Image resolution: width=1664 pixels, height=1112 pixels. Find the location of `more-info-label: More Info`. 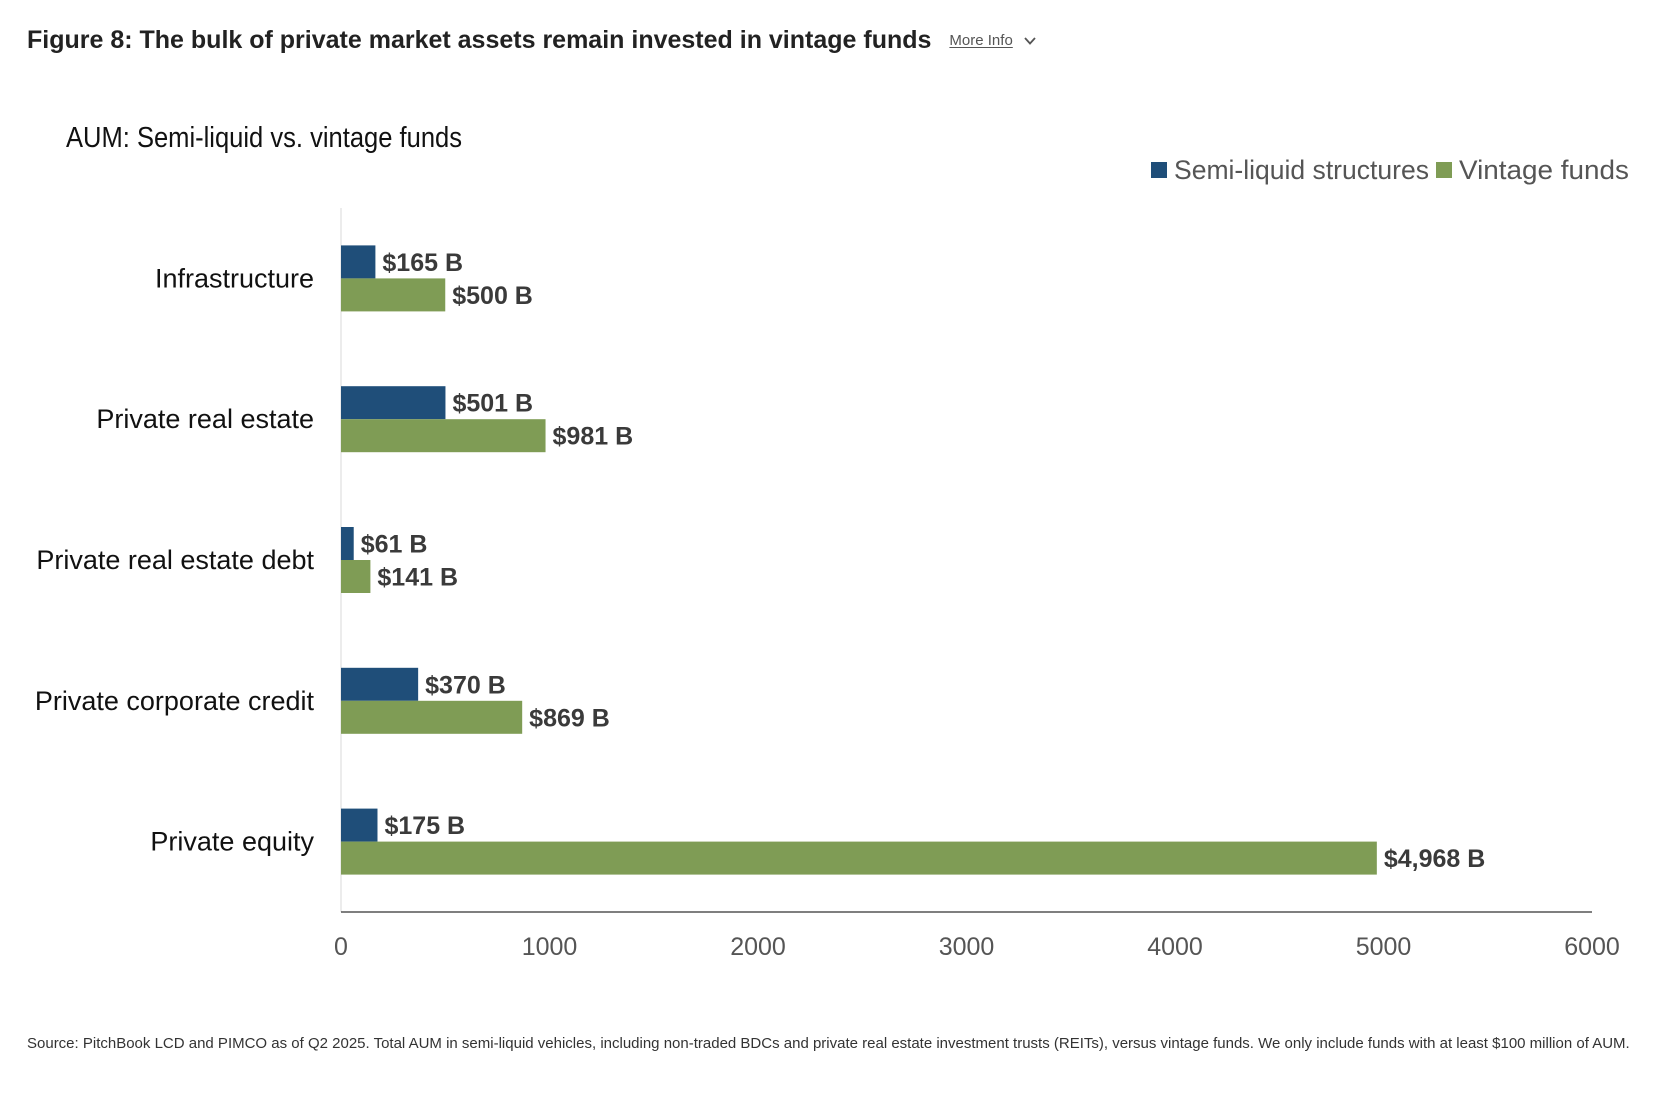

more-info-label: More Info is located at coordinates (981, 40).